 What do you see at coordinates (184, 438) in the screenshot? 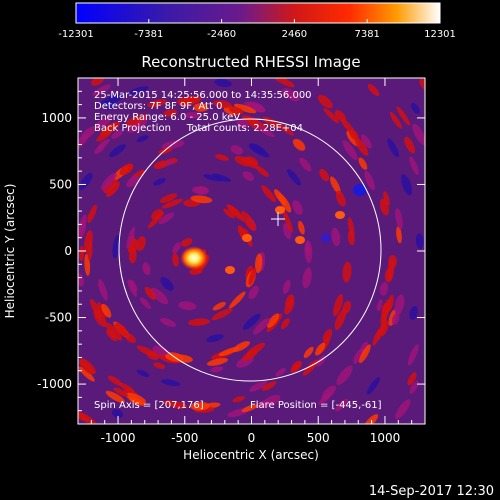
I see `x-tick-label: -500` at bounding box center [184, 438].